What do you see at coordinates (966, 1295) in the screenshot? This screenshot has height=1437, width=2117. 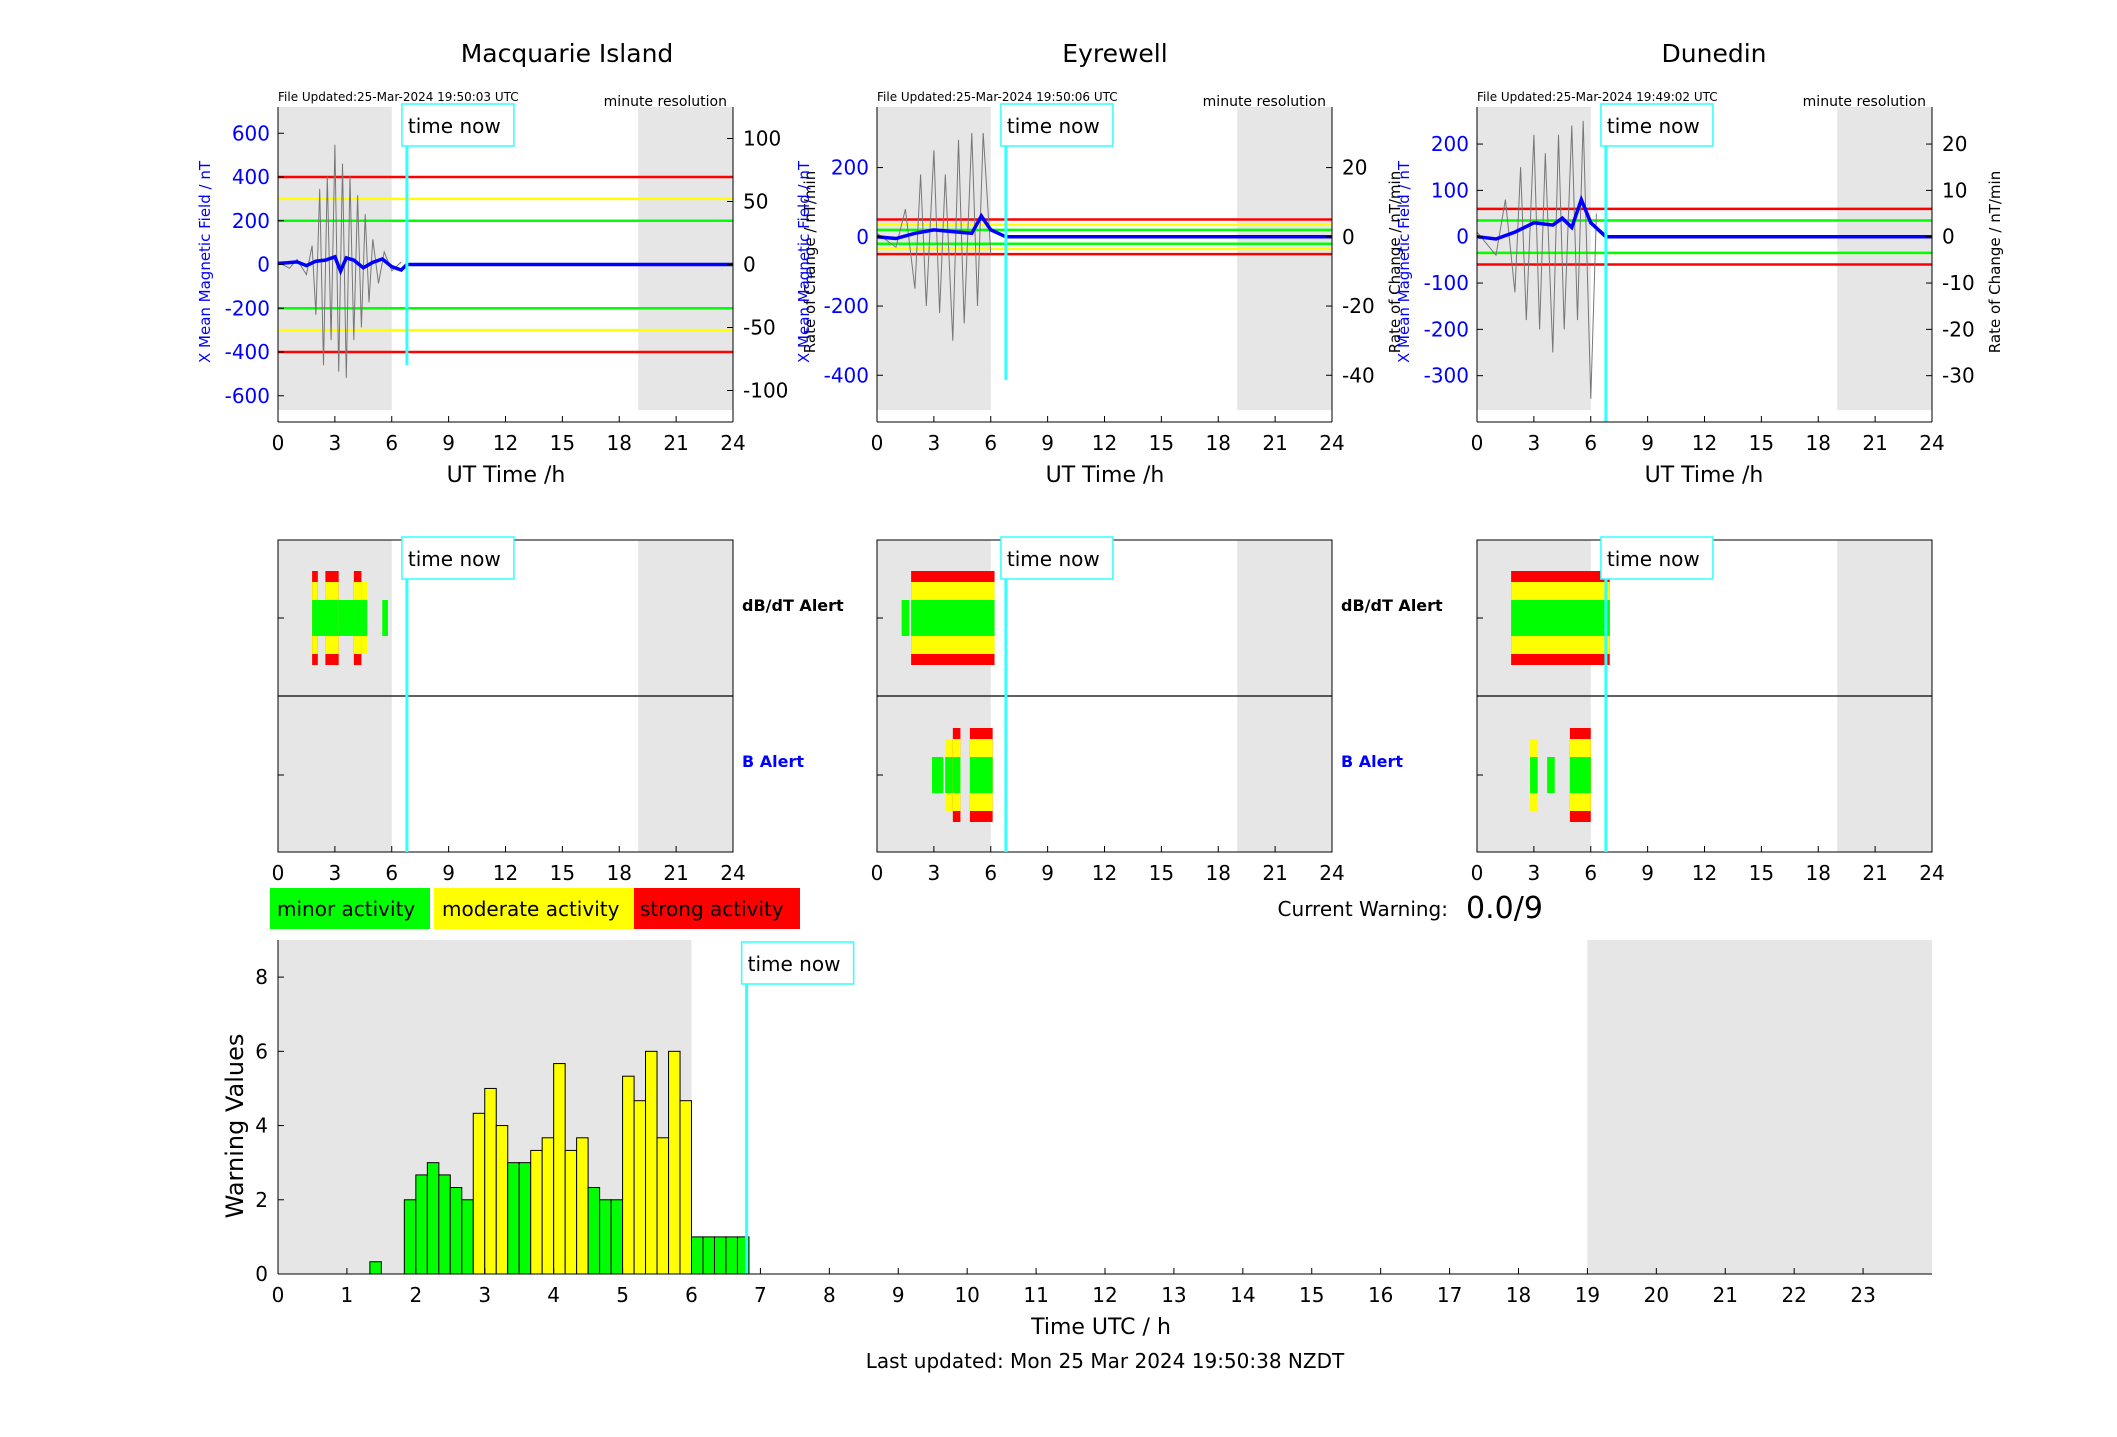 I see `warning-xtick-label-10: 10` at bounding box center [966, 1295].